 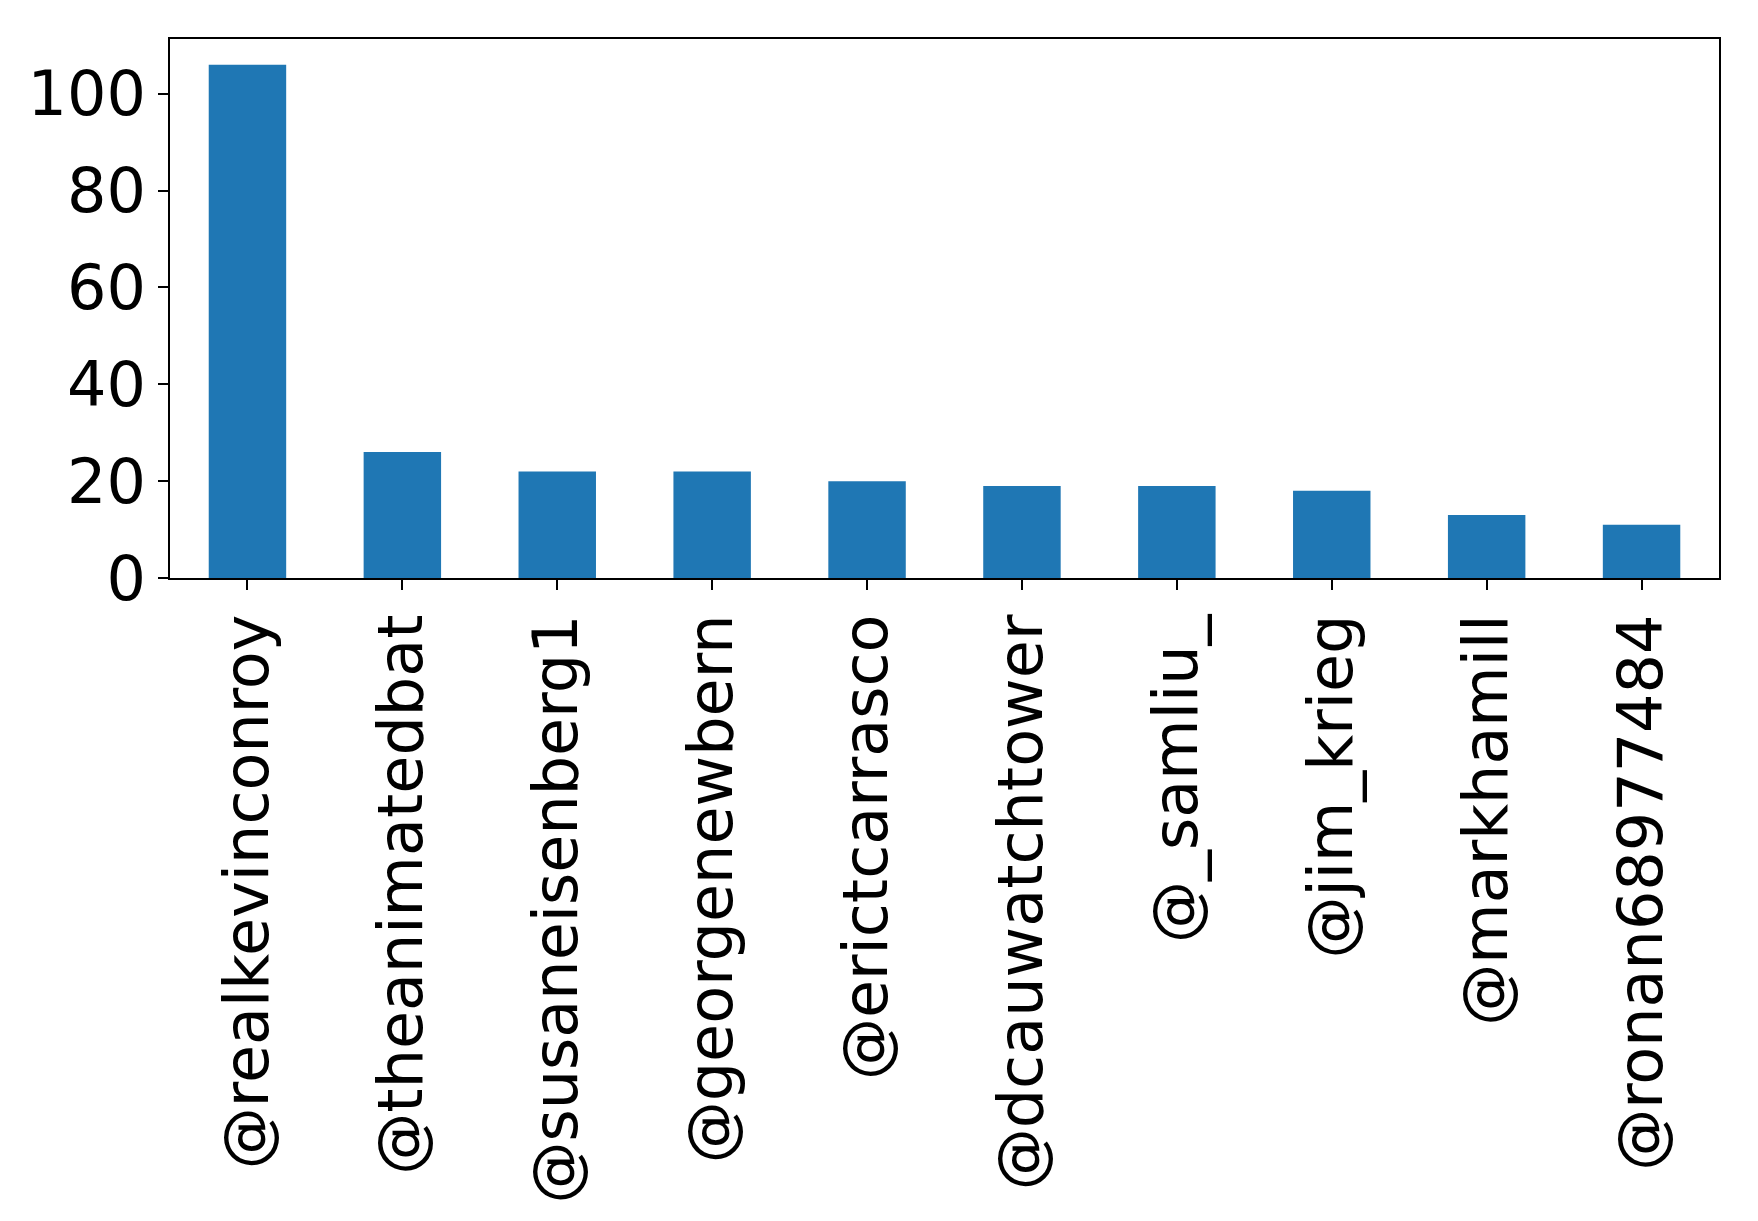 What do you see at coordinates (106, 288) in the screenshot?
I see `y-tick-label: 60` at bounding box center [106, 288].